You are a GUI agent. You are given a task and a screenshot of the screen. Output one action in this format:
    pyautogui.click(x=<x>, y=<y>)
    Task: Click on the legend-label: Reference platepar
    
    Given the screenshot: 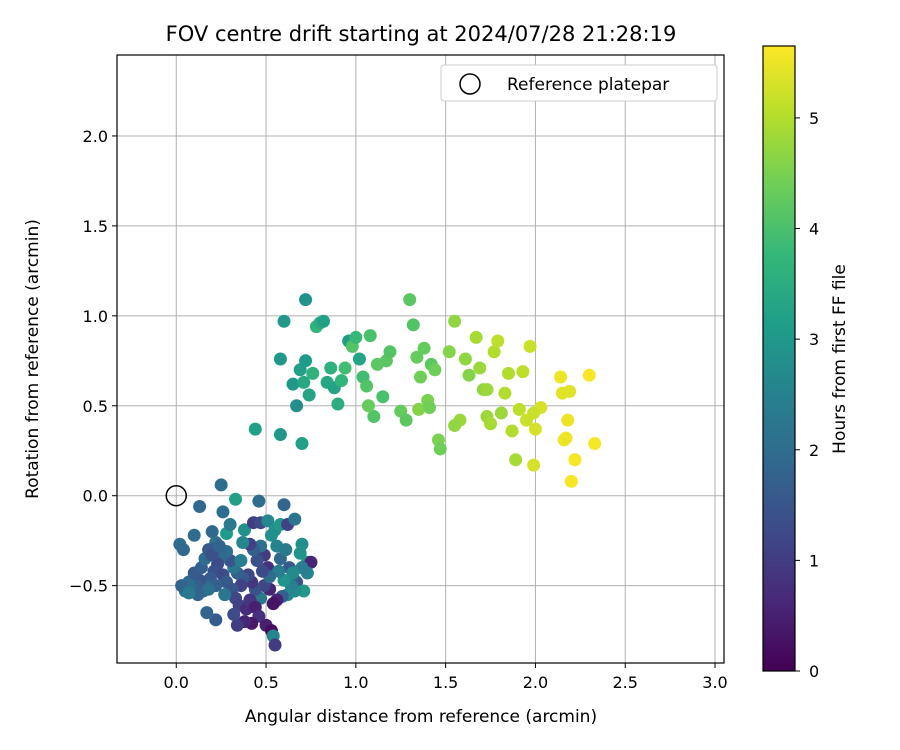 What is the action you would take?
    pyautogui.click(x=588, y=85)
    